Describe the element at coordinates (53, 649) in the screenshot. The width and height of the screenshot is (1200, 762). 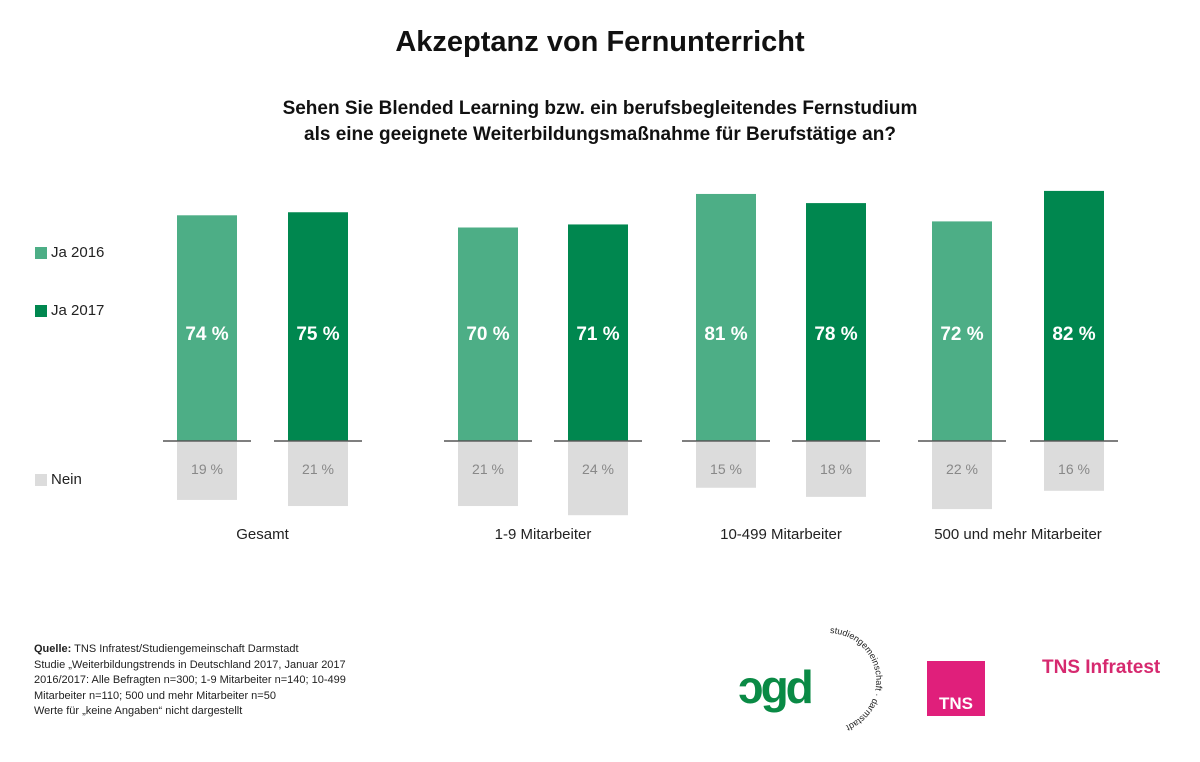
I see `source-label: Quelle:` at that location.